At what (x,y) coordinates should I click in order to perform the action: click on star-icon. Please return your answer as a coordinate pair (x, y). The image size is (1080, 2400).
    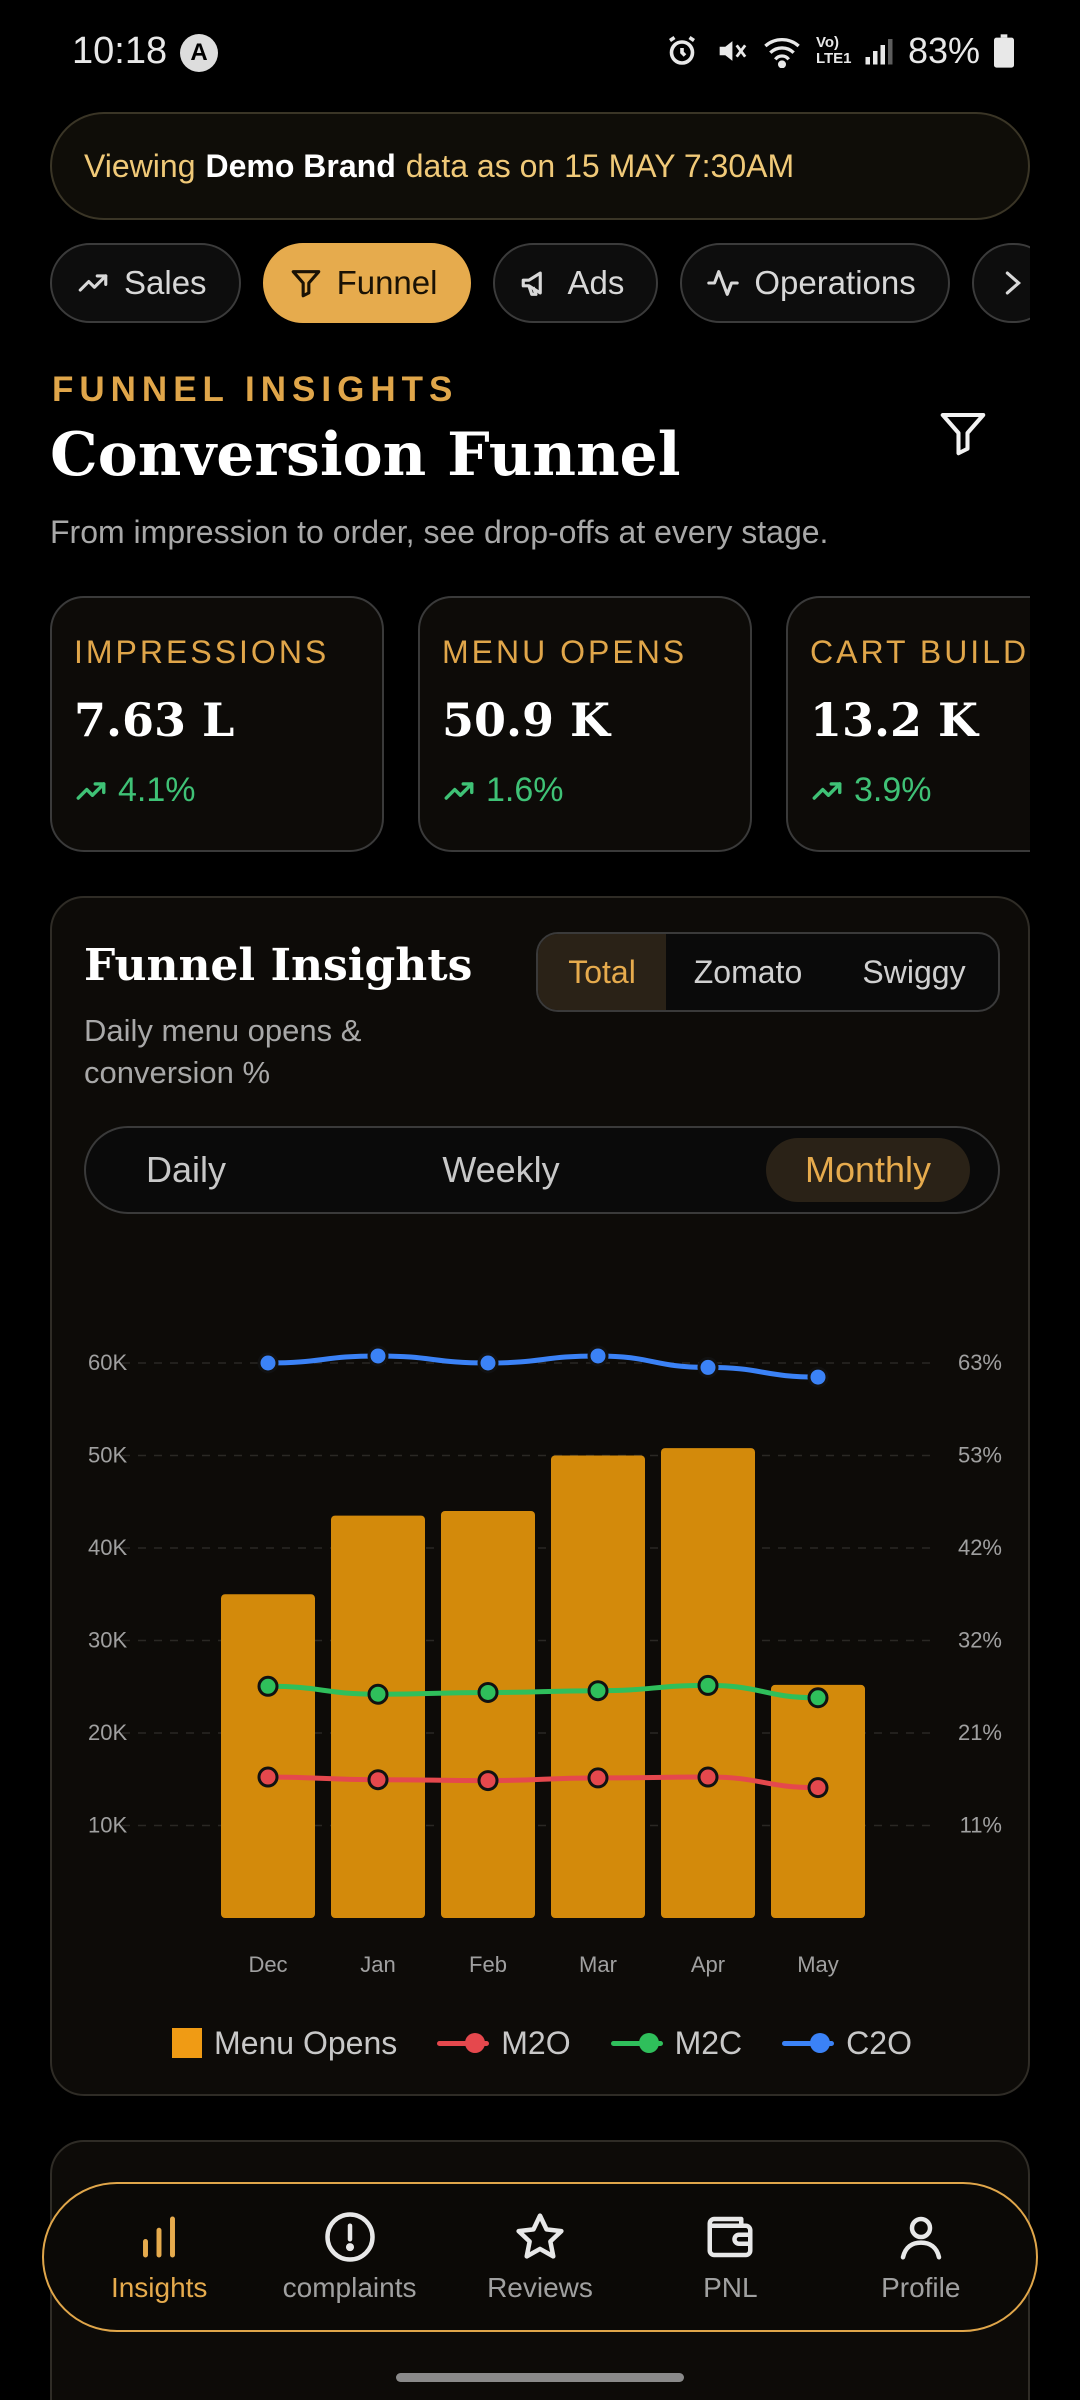
    Looking at the image, I should click on (540, 2236).